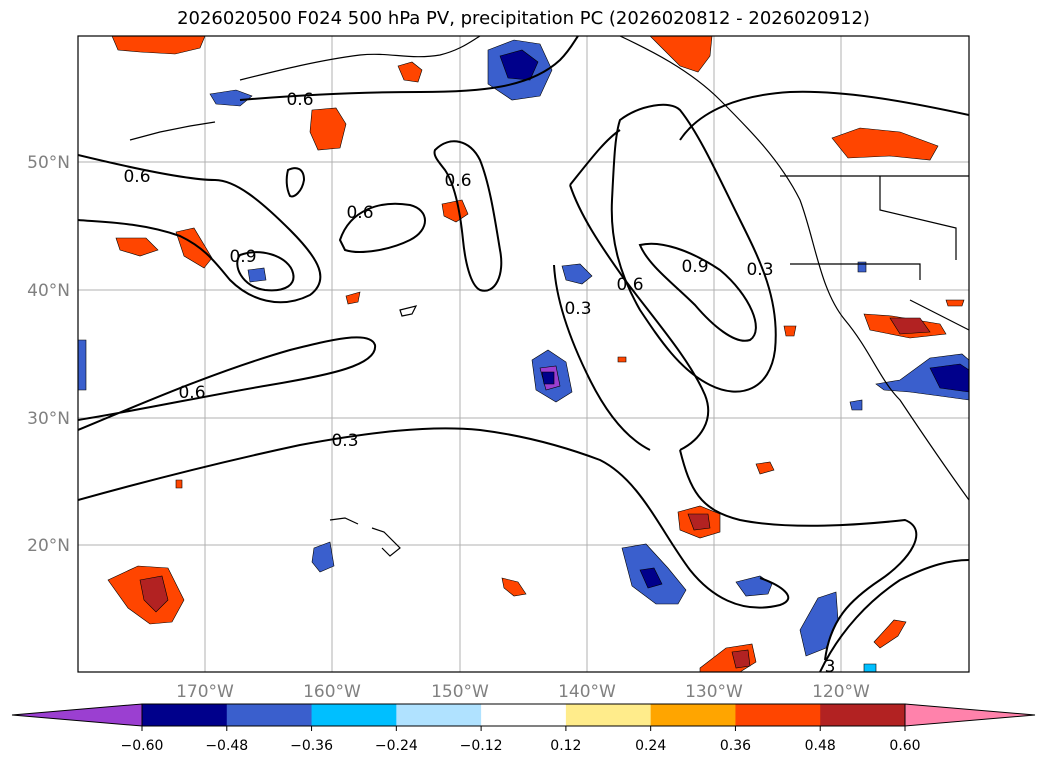 This screenshot has height=765, width=1047. What do you see at coordinates (870, 667) in the screenshot?
I see `precip-weak-negative` at bounding box center [870, 667].